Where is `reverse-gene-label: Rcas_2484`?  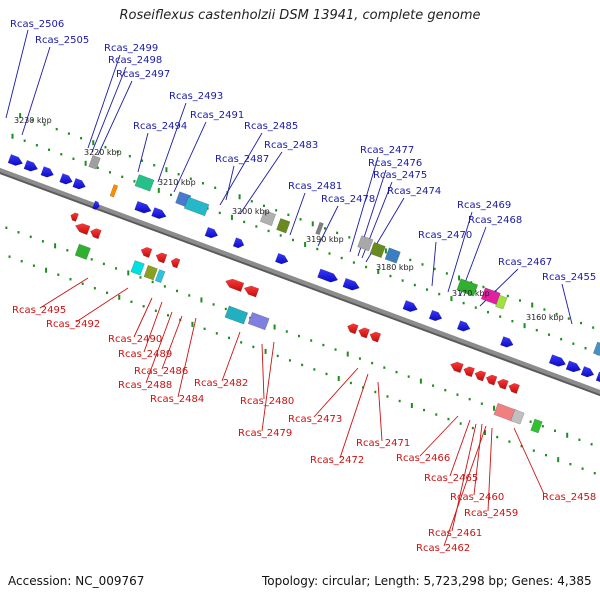 reverse-gene-label: Rcas_2484 is located at coordinates (177, 399).